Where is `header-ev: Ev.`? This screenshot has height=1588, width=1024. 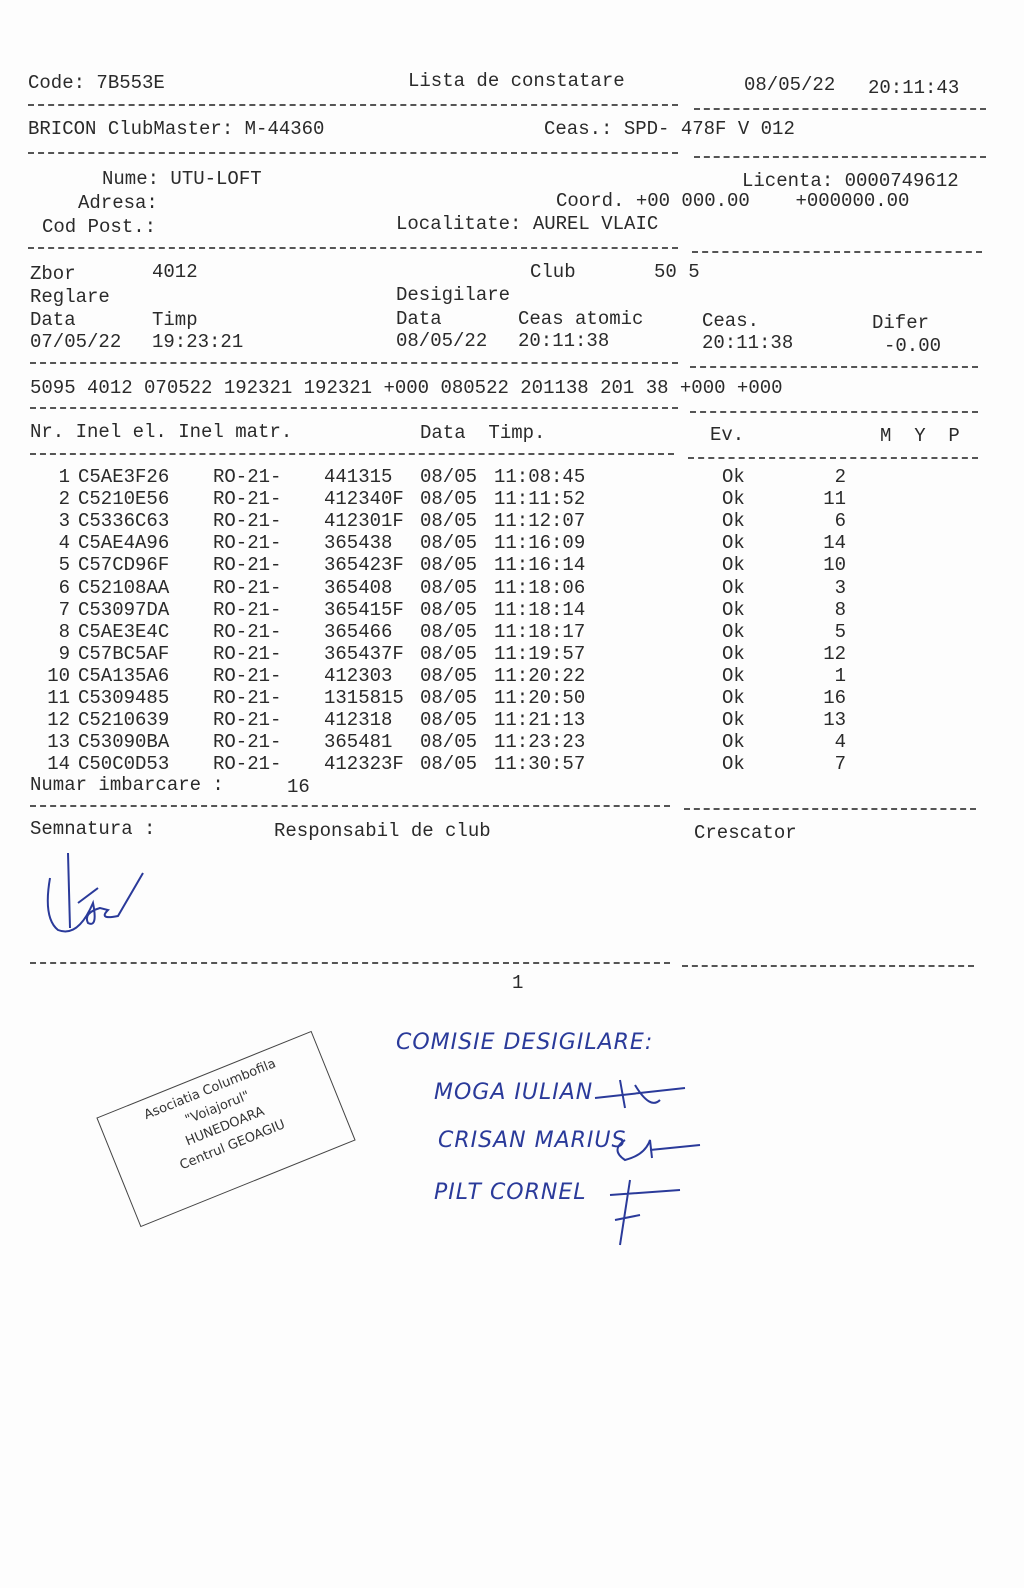
header-ev: Ev. is located at coordinates (727, 435).